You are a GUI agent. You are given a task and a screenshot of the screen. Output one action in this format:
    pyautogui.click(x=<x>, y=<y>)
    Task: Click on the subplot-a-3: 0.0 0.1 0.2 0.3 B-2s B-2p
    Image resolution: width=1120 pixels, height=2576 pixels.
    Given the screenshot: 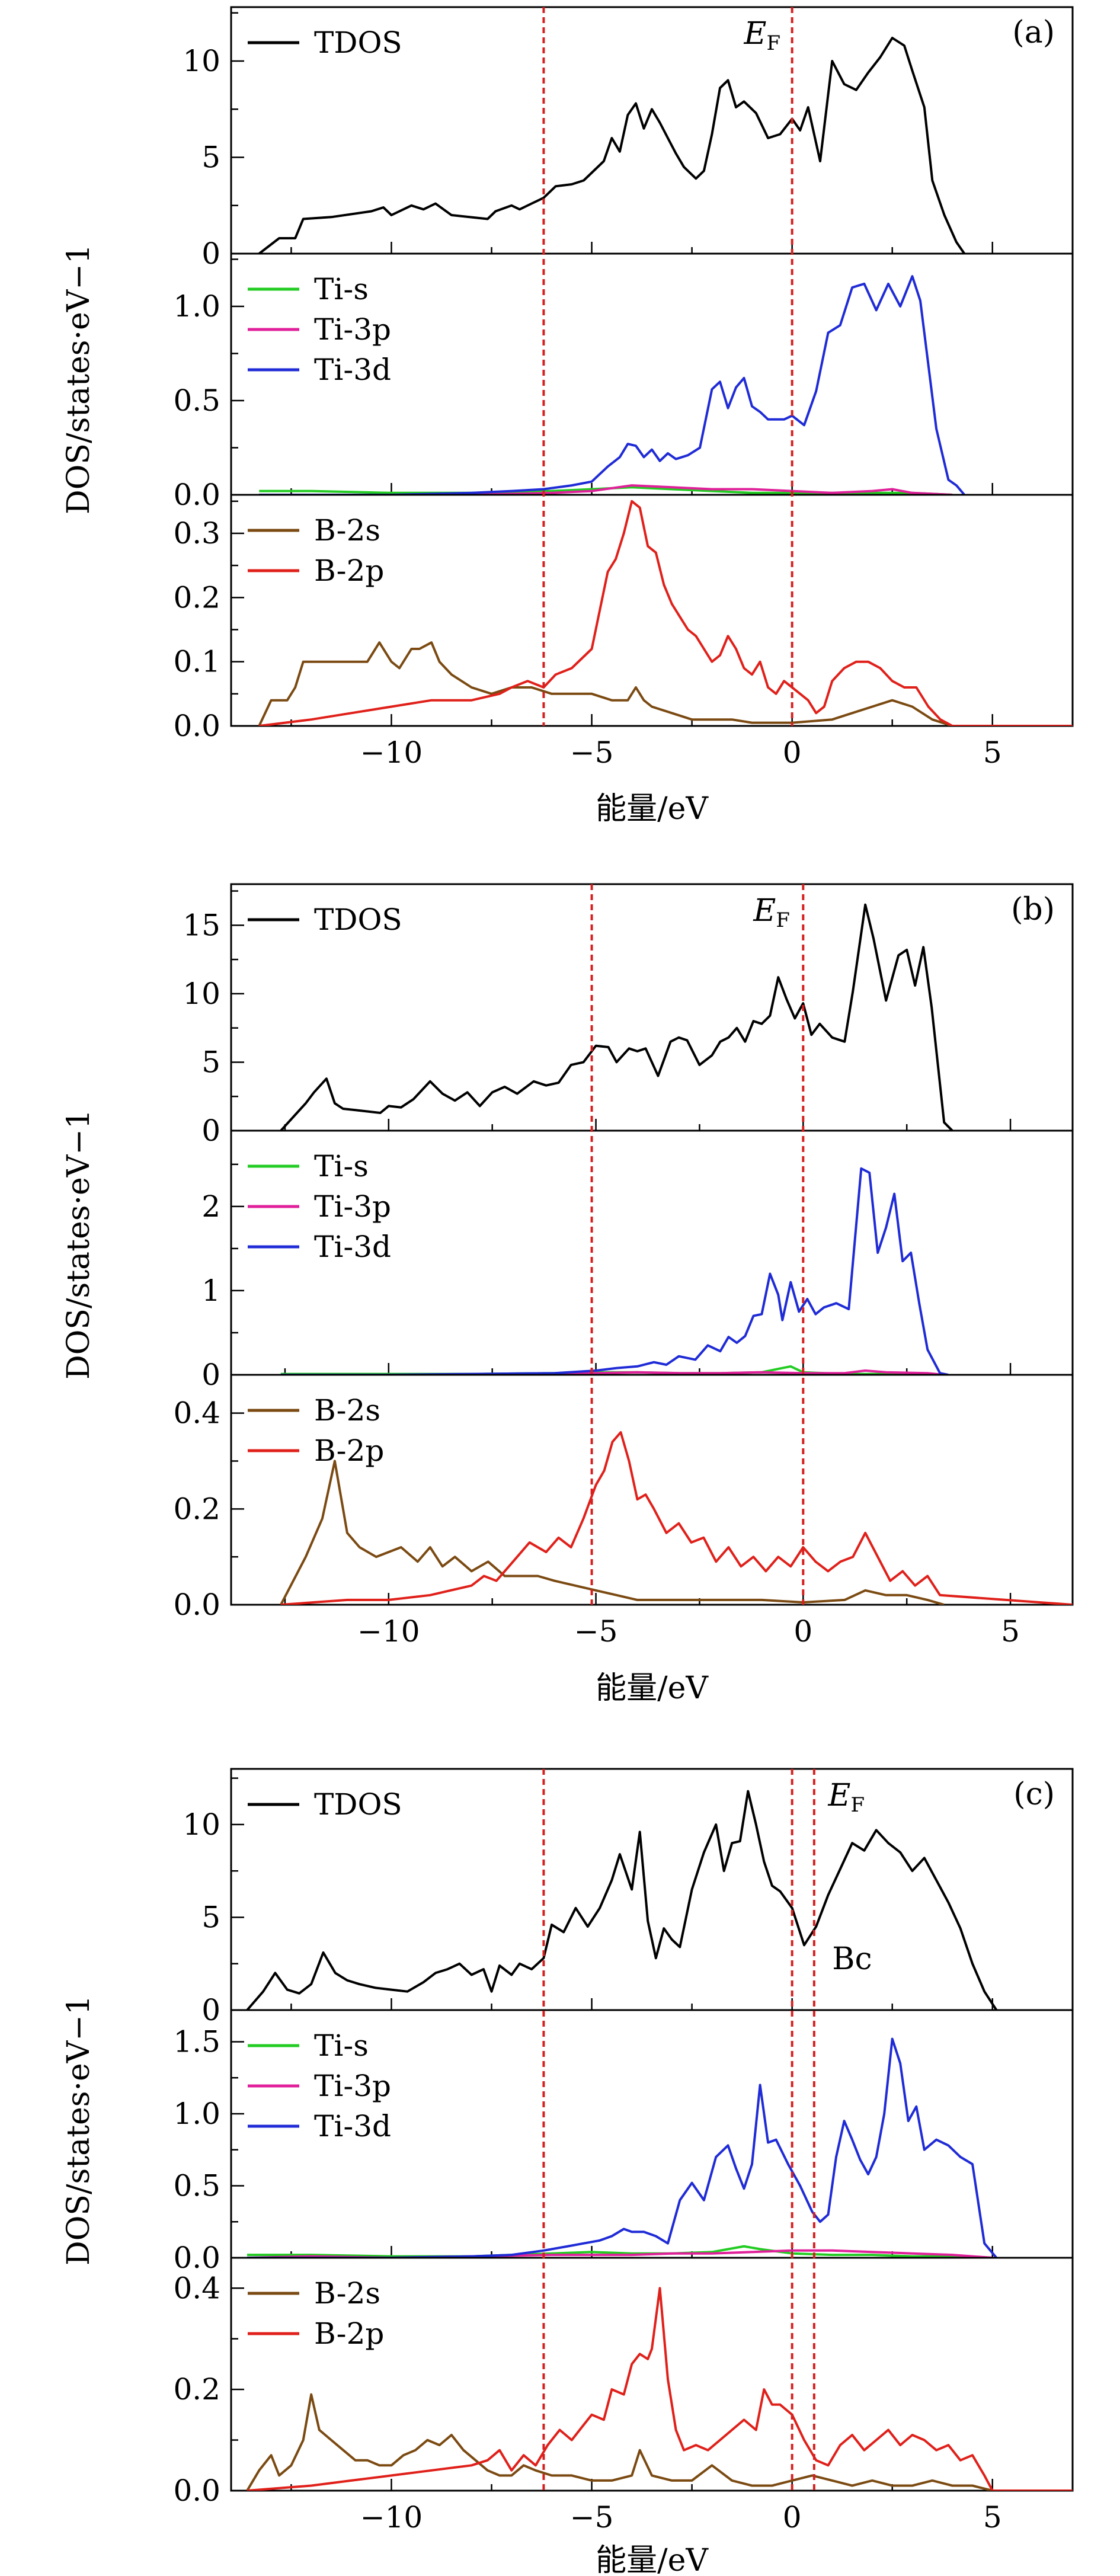 What is the action you would take?
    pyautogui.click(x=623, y=618)
    